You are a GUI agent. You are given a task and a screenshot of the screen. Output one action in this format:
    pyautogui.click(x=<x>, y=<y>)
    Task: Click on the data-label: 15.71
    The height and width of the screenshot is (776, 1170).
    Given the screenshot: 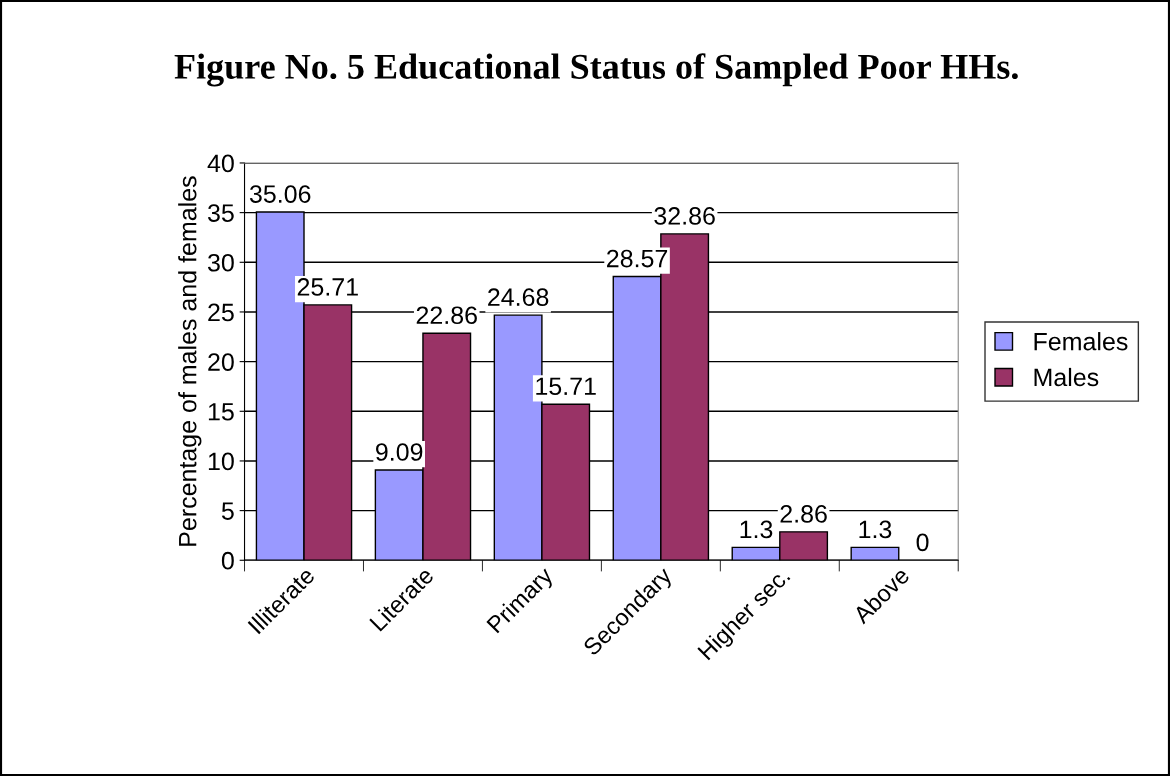 What is the action you would take?
    pyautogui.click(x=566, y=386)
    